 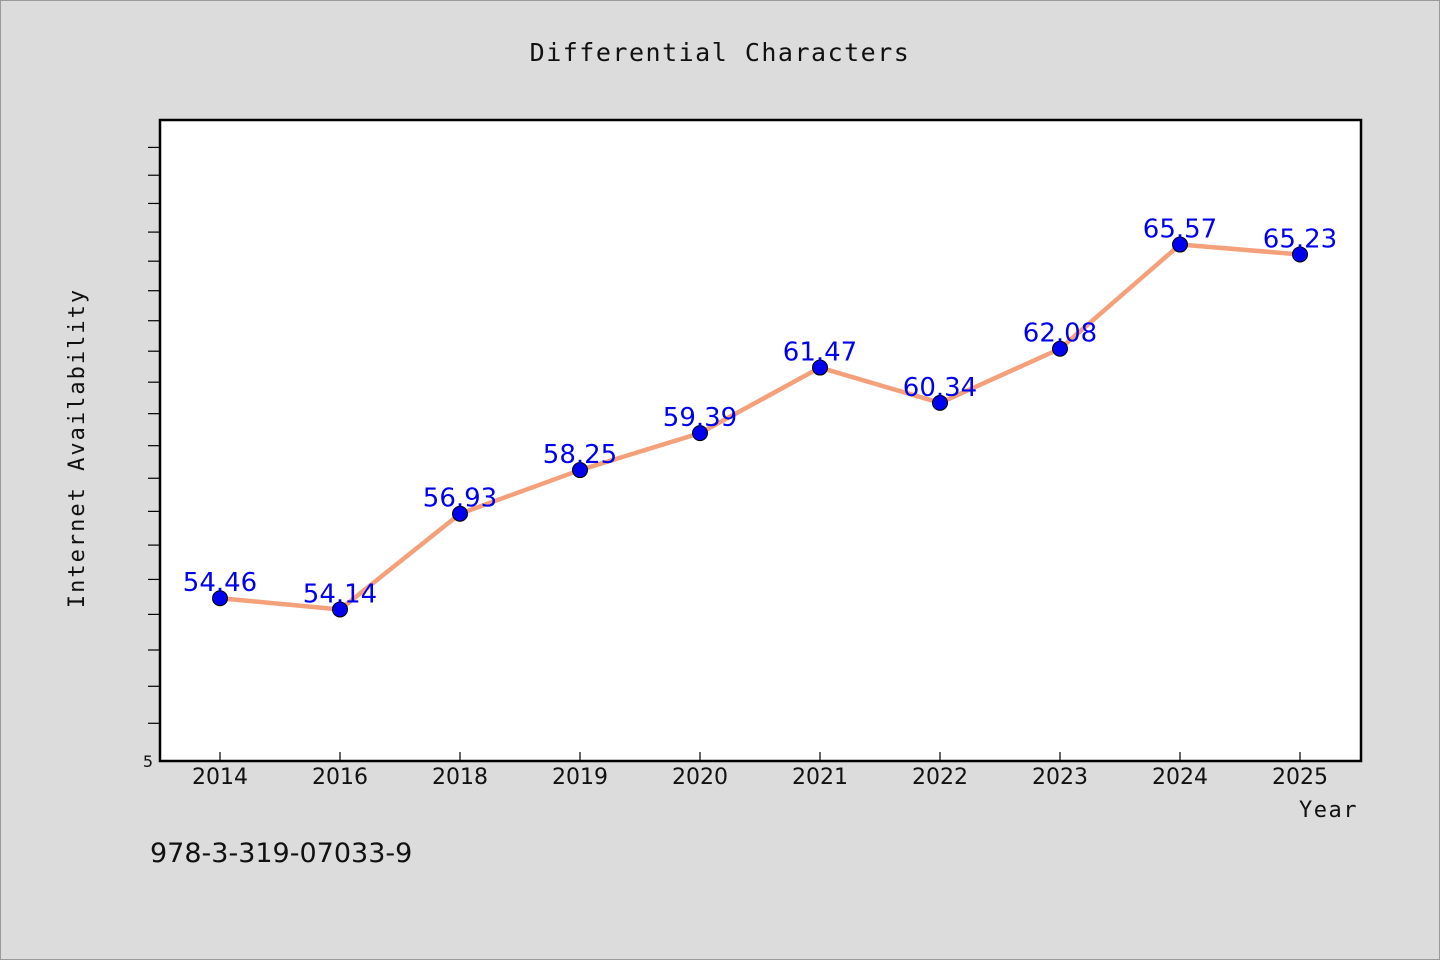 I want to click on y-axis-label: Internet Availability, so click(x=77, y=448).